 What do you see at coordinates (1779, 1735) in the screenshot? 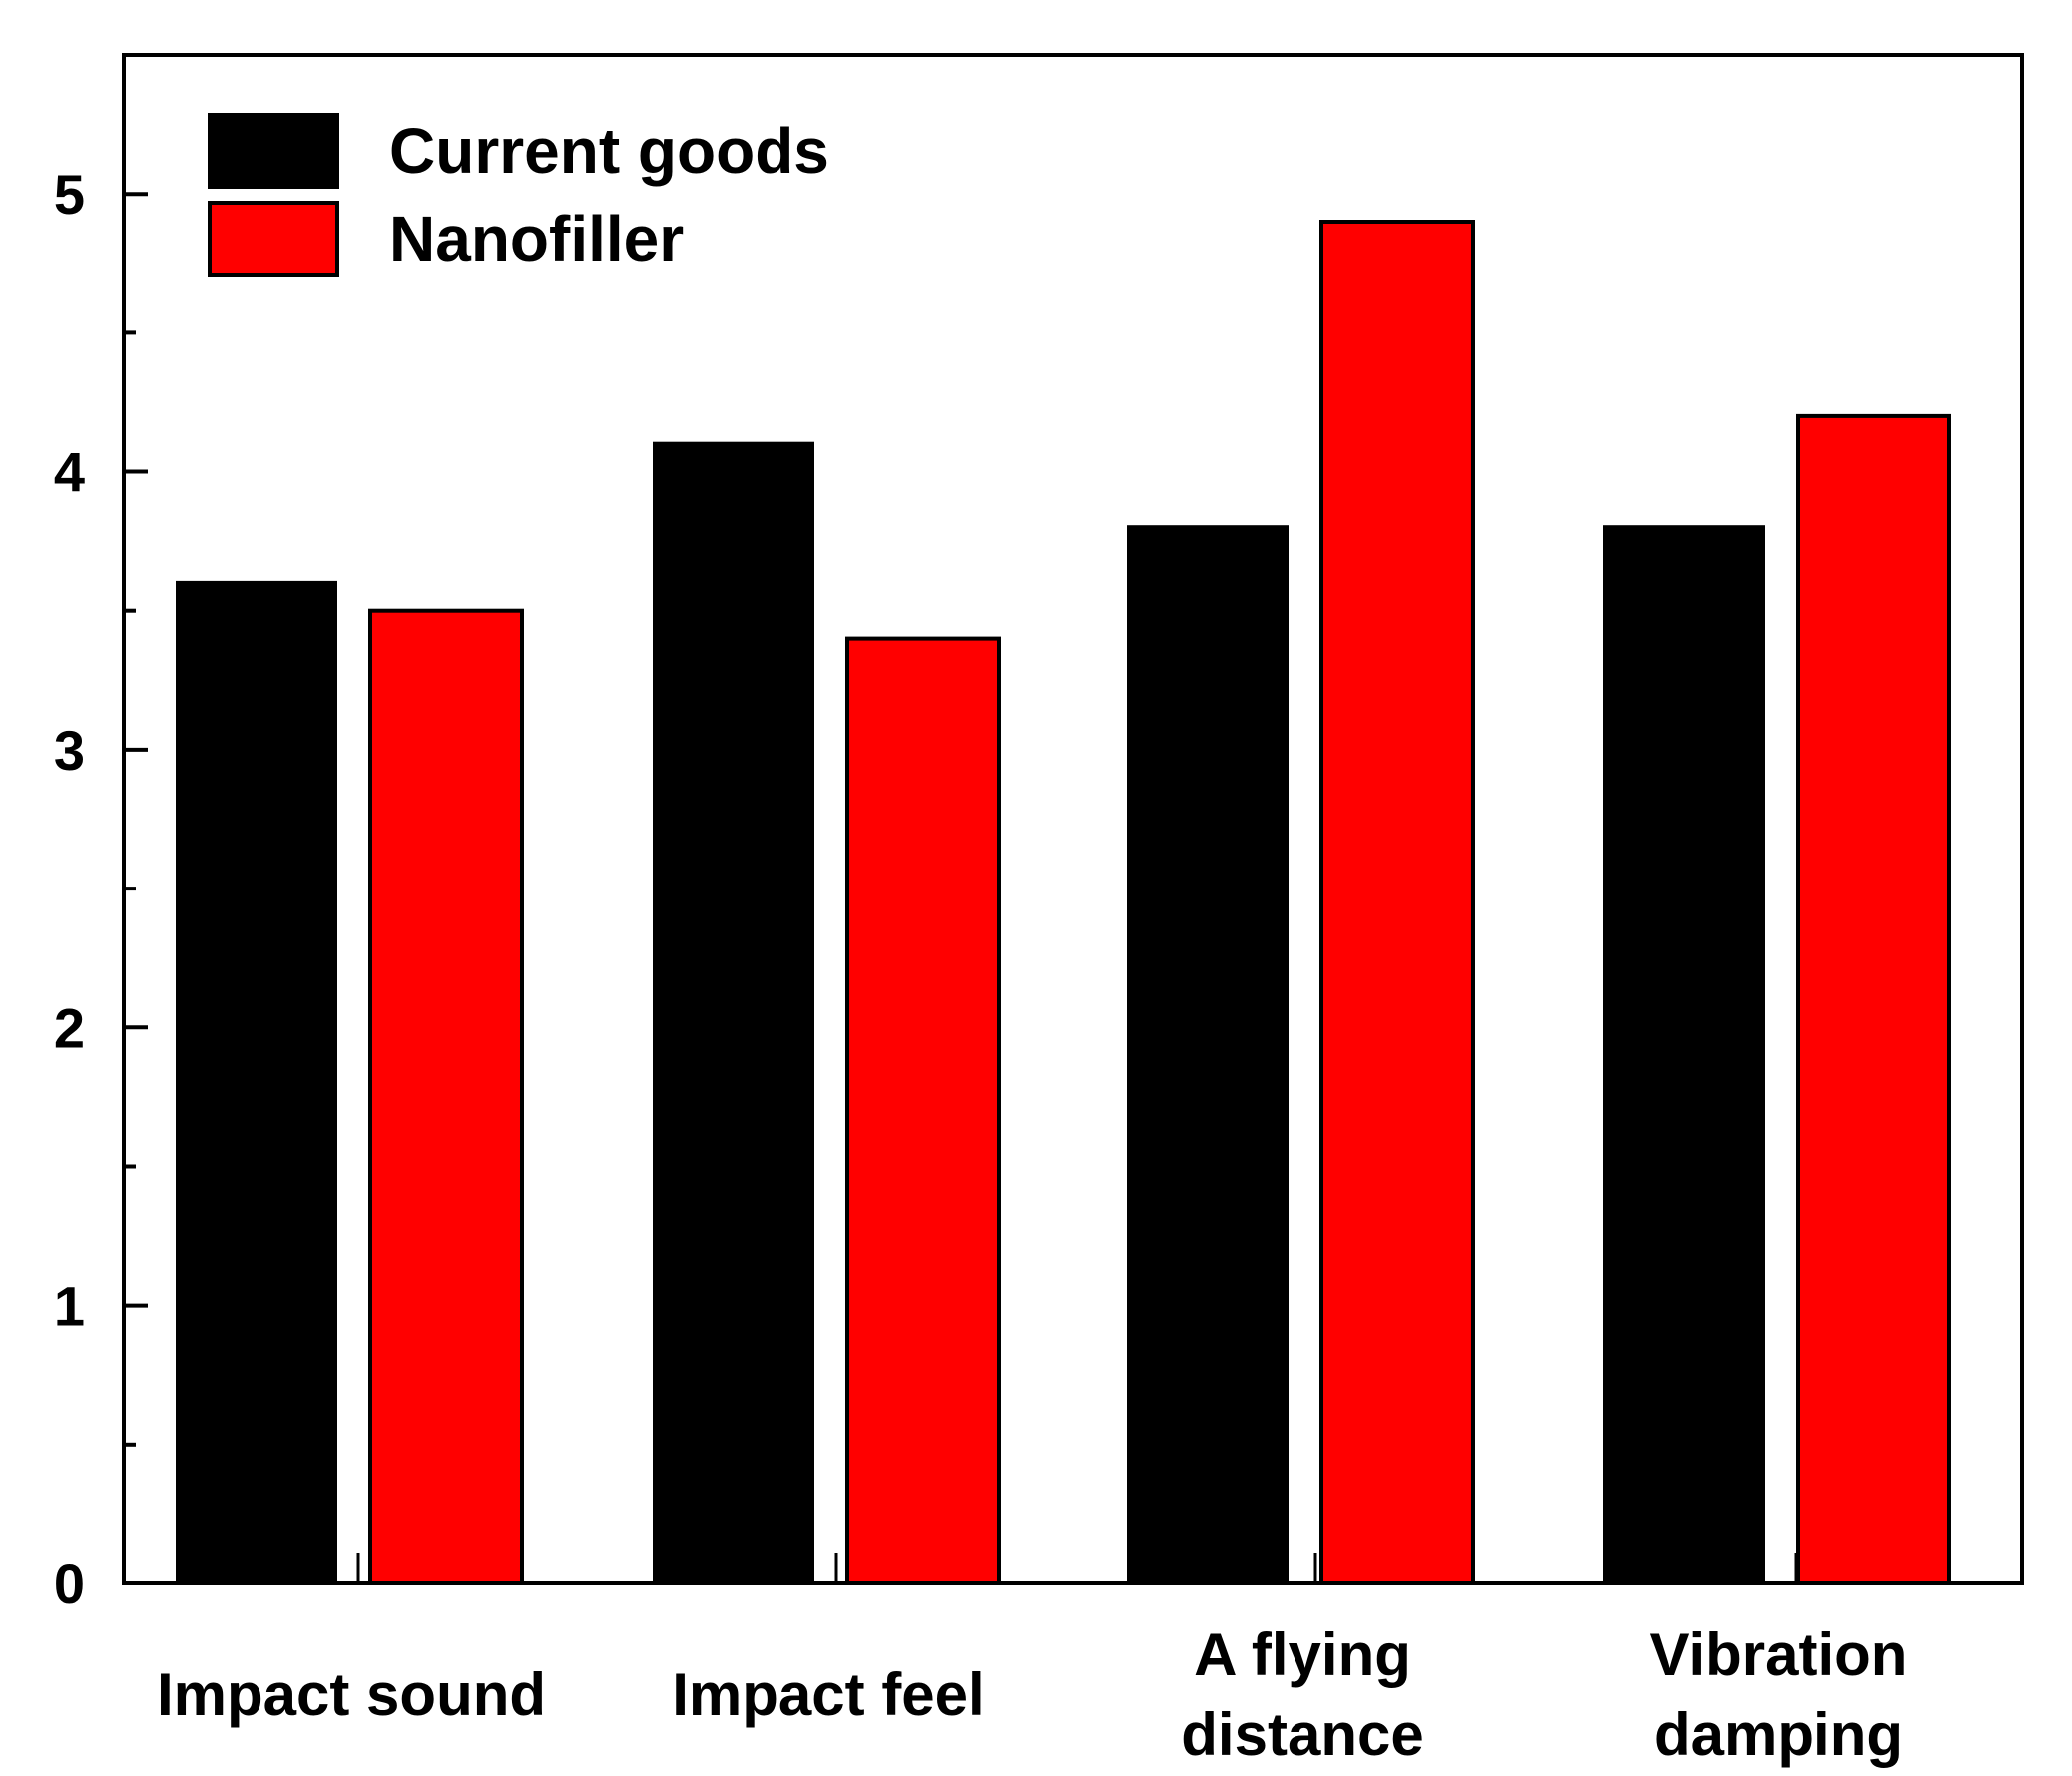
I see `category-label: damping` at bounding box center [1779, 1735].